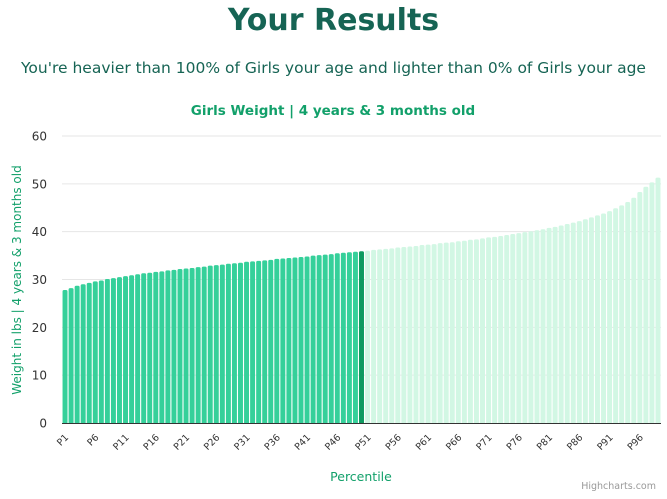  I want to click on bar-p39, so click(295, 340).